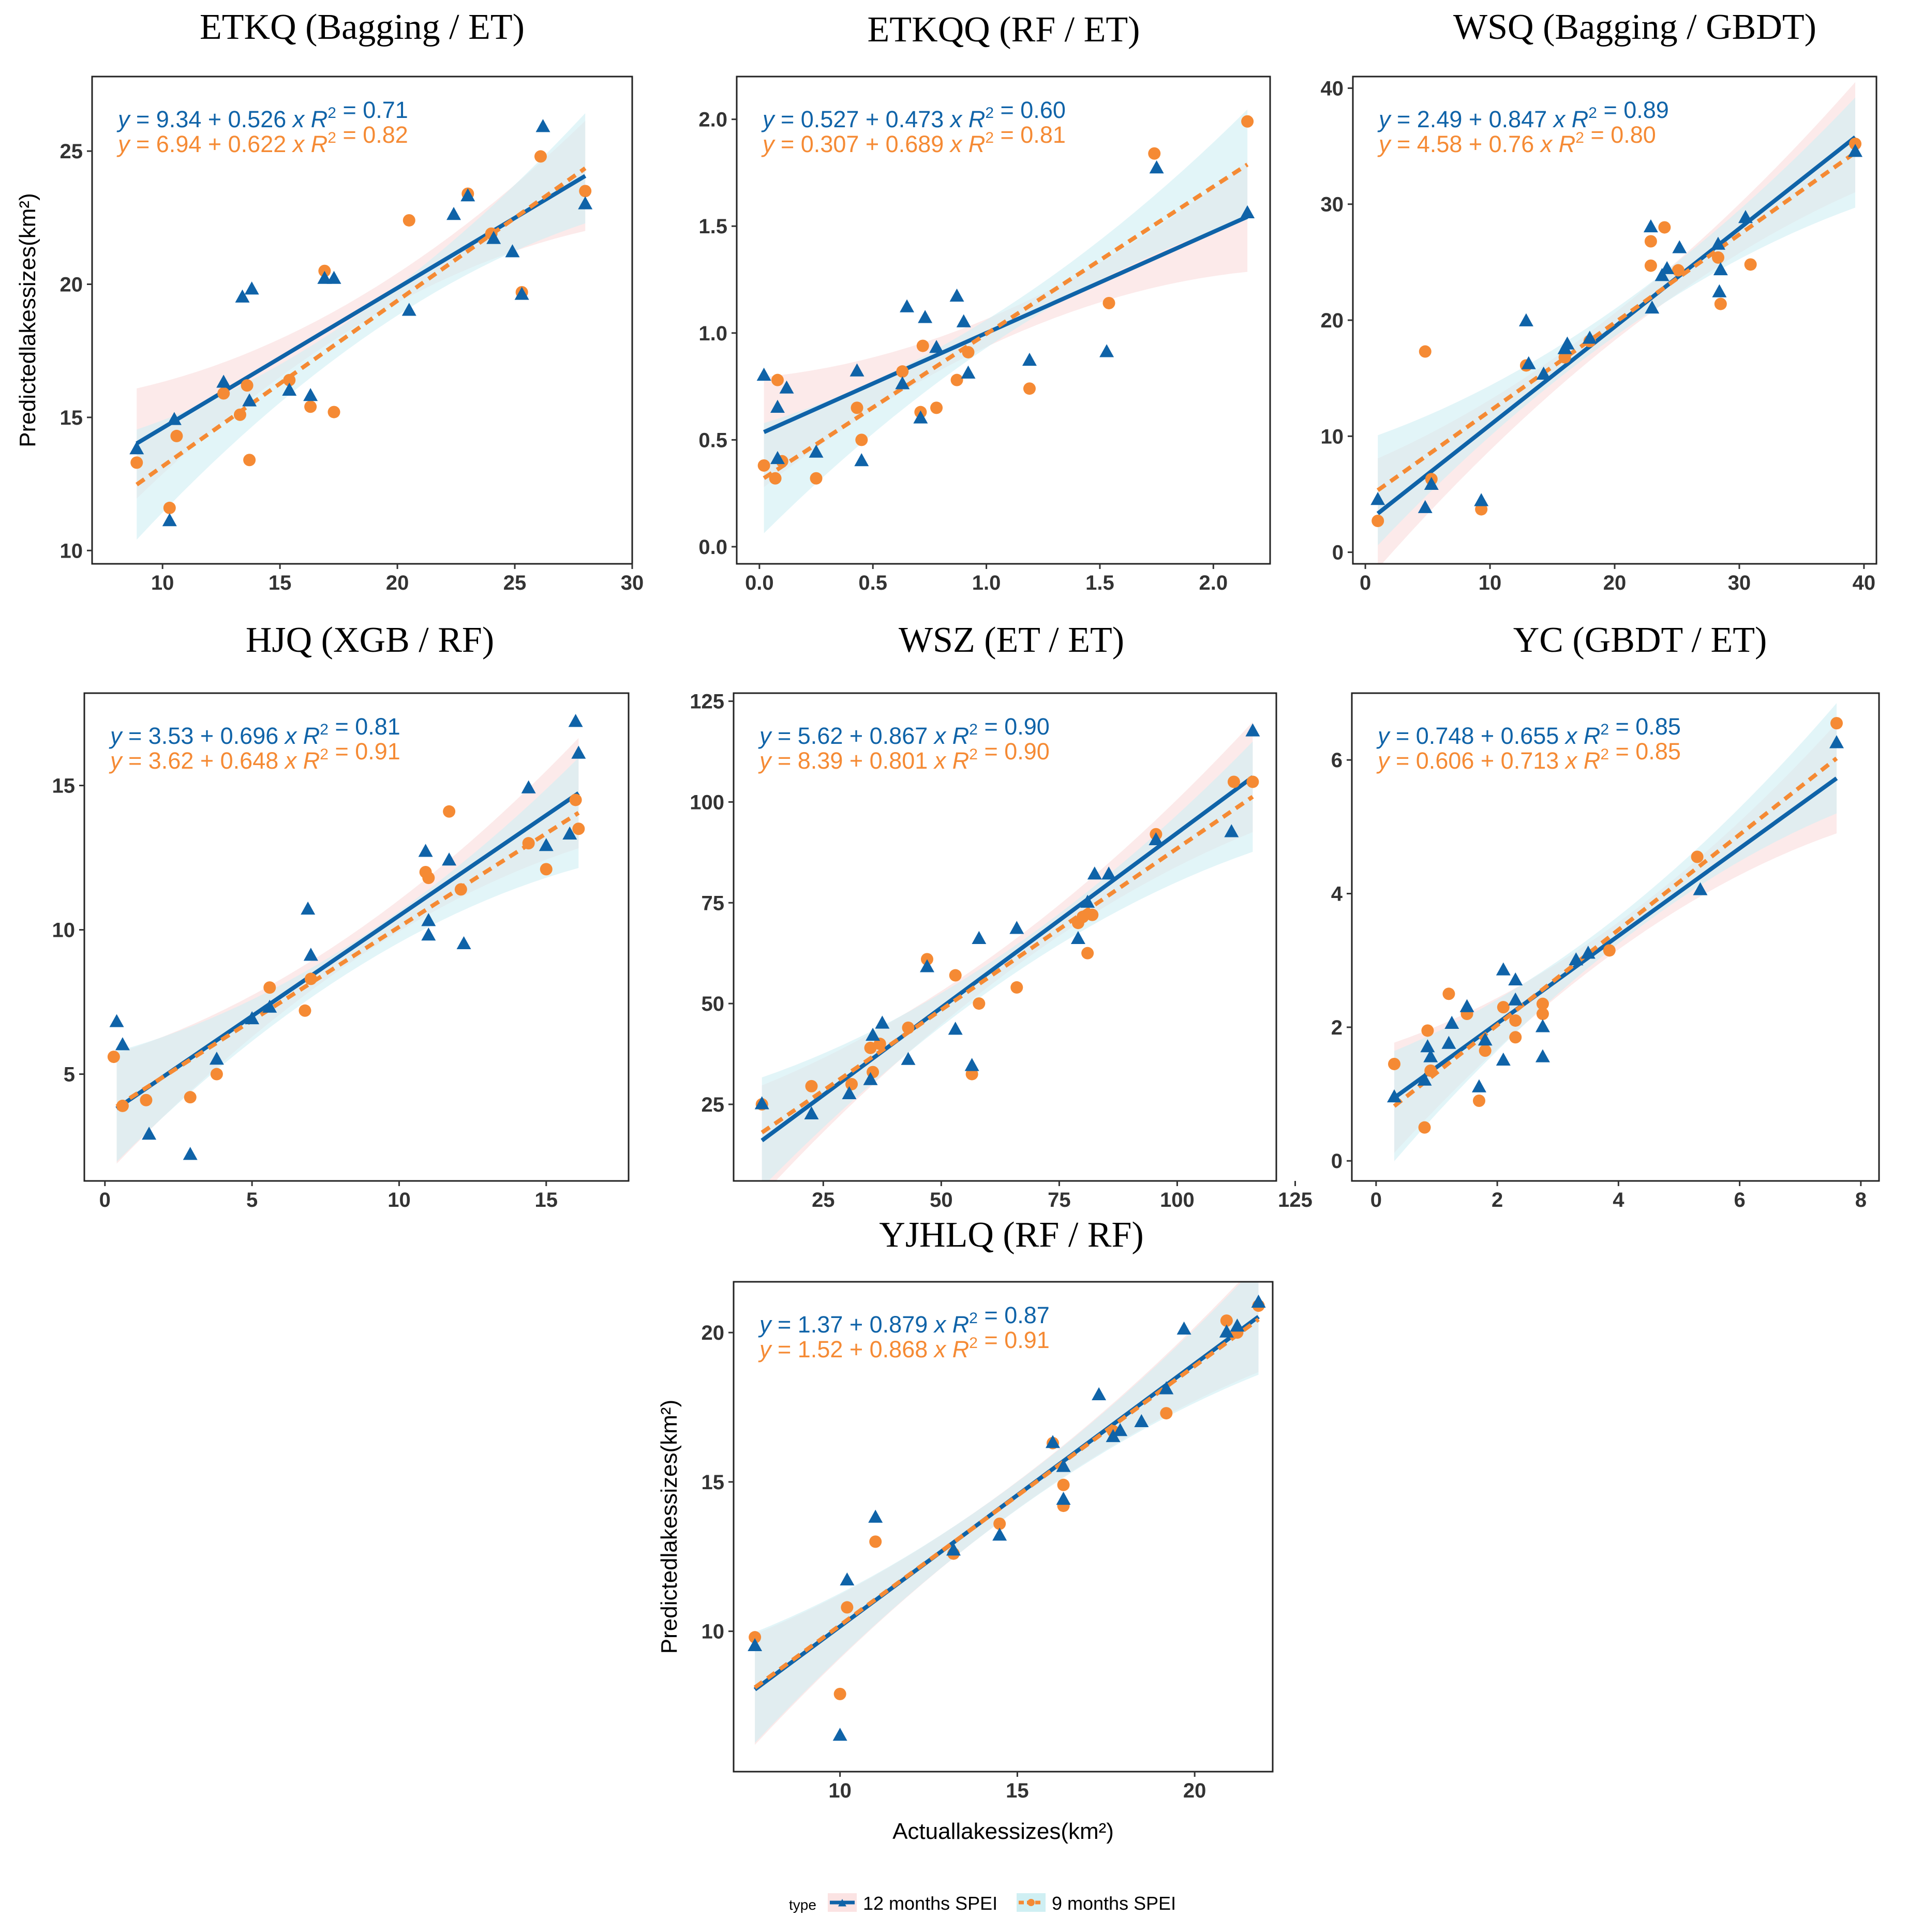 This screenshot has height=1932, width=1923. I want to click on plot-area, so click(1005, 321).